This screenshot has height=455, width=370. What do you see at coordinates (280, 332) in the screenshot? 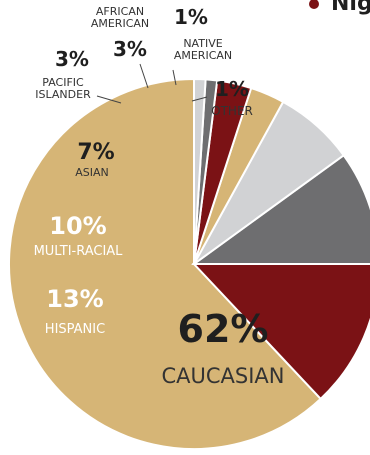
I see `pie-slice-hispanic` at bounding box center [280, 332].